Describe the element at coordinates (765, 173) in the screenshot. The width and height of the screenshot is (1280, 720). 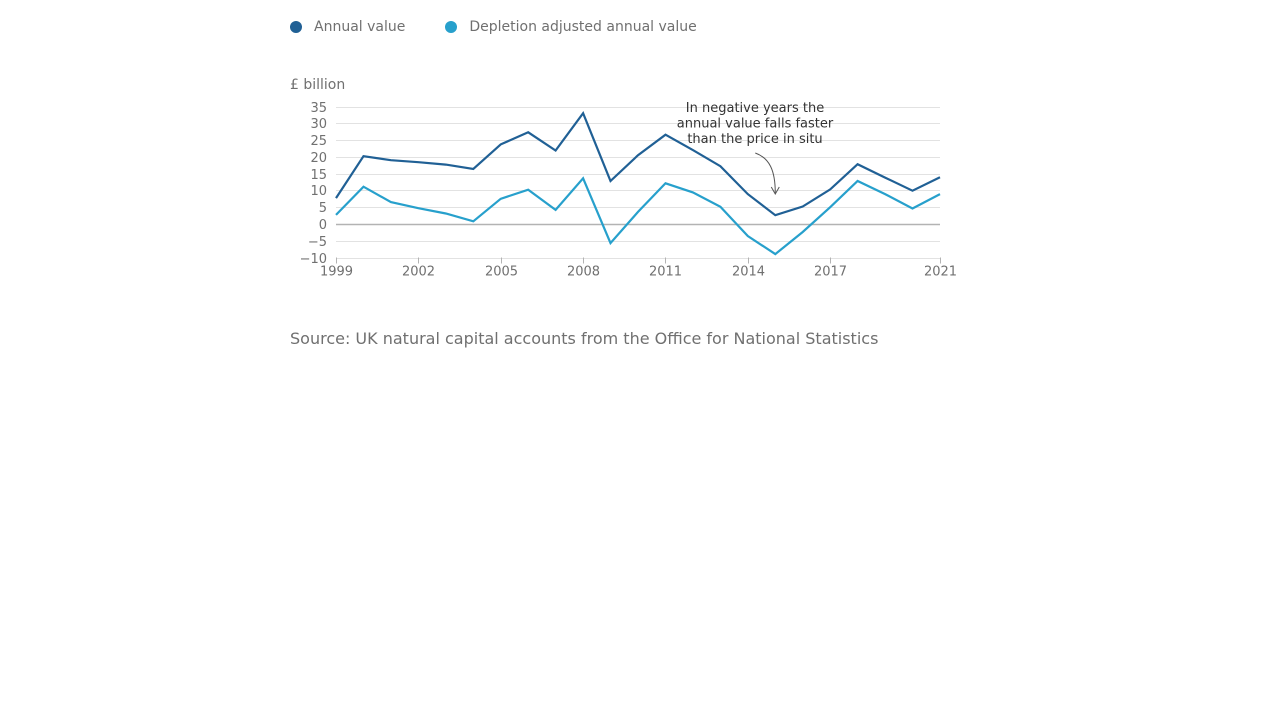
I see `annotation-arrow` at that location.